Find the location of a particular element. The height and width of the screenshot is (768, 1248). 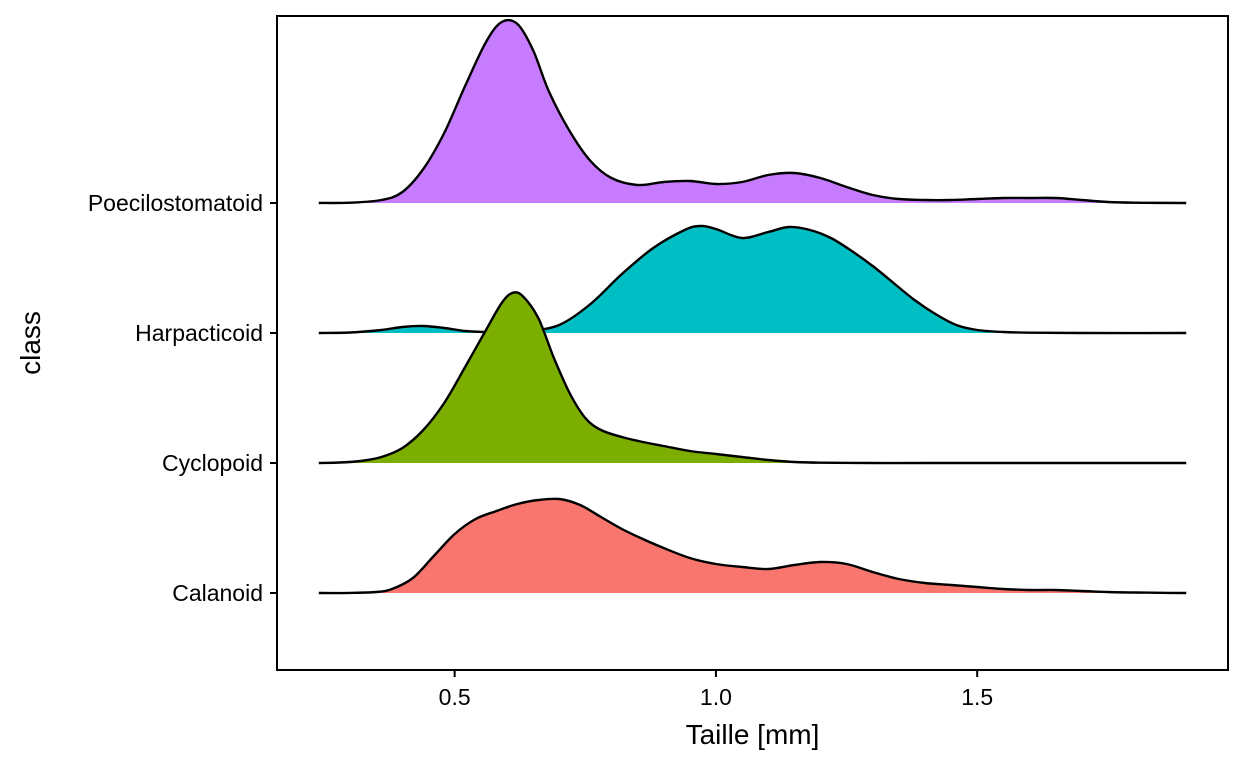

ridge-fill-calanoid is located at coordinates (752, 546).